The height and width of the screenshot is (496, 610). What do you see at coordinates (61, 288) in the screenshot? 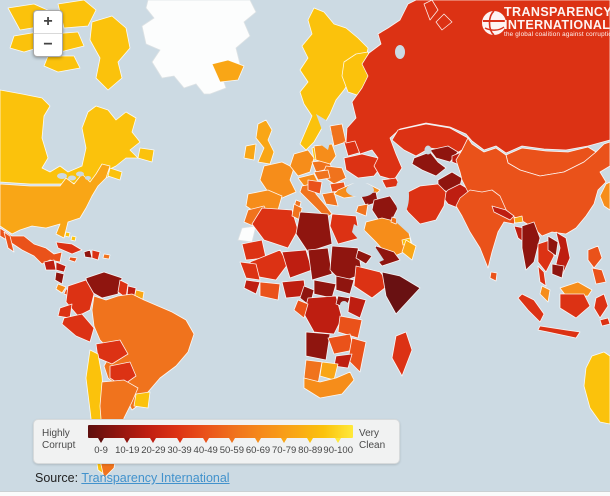
I see `region-costa-rica` at bounding box center [61, 288].